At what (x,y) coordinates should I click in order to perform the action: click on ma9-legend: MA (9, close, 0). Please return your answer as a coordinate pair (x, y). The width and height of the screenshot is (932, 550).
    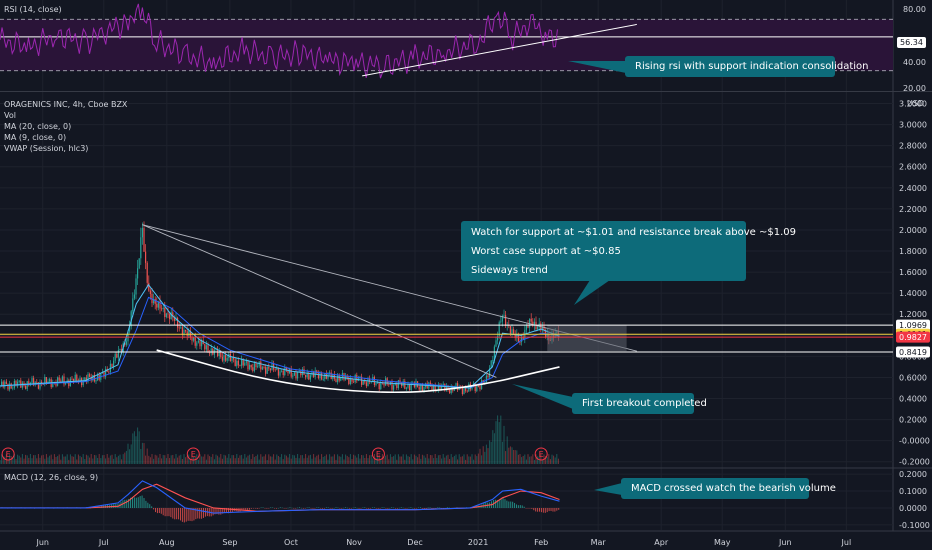
    Looking at the image, I should click on (35, 137).